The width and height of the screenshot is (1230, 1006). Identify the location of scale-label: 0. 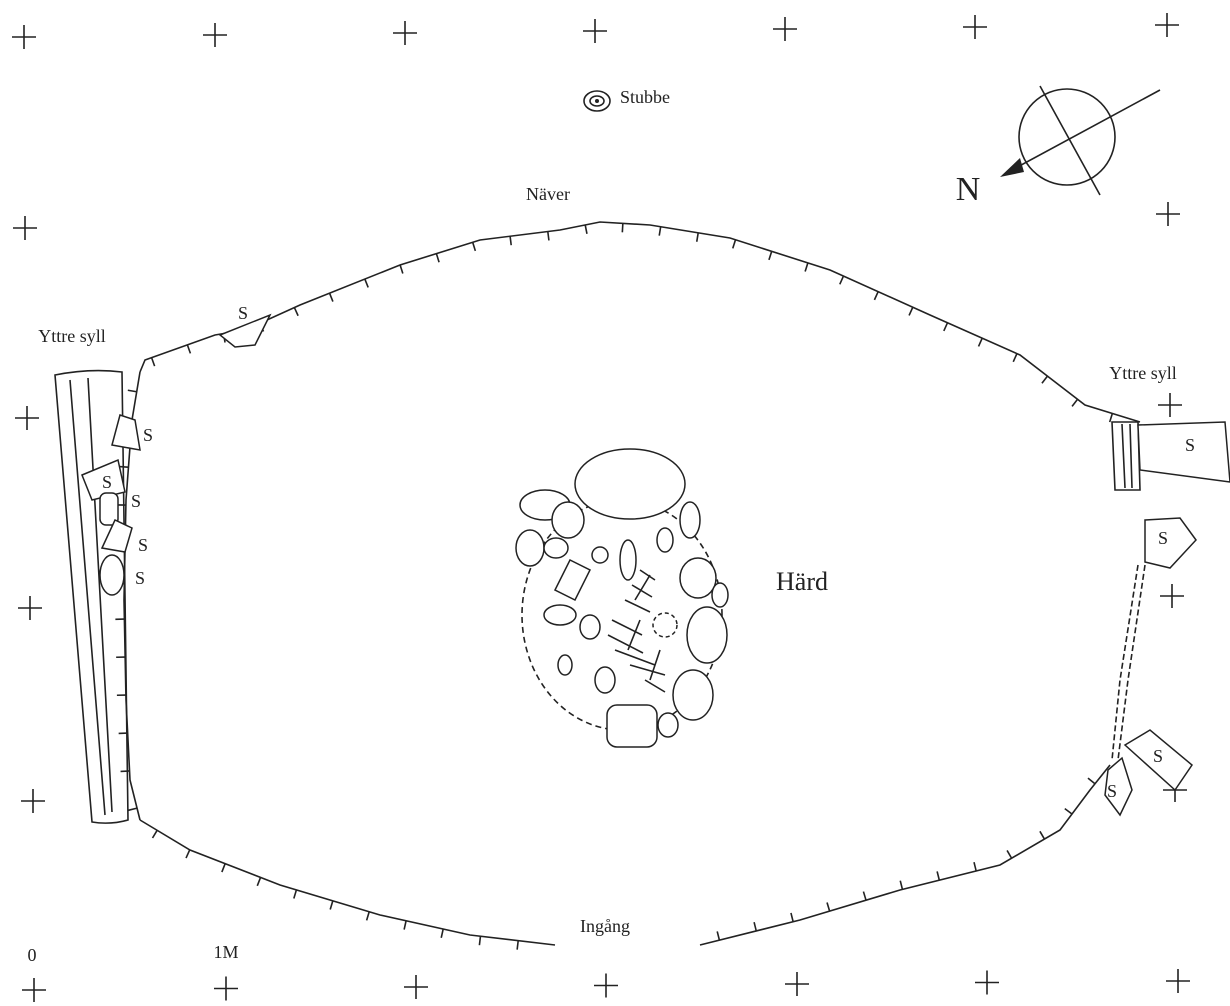
(32, 955).